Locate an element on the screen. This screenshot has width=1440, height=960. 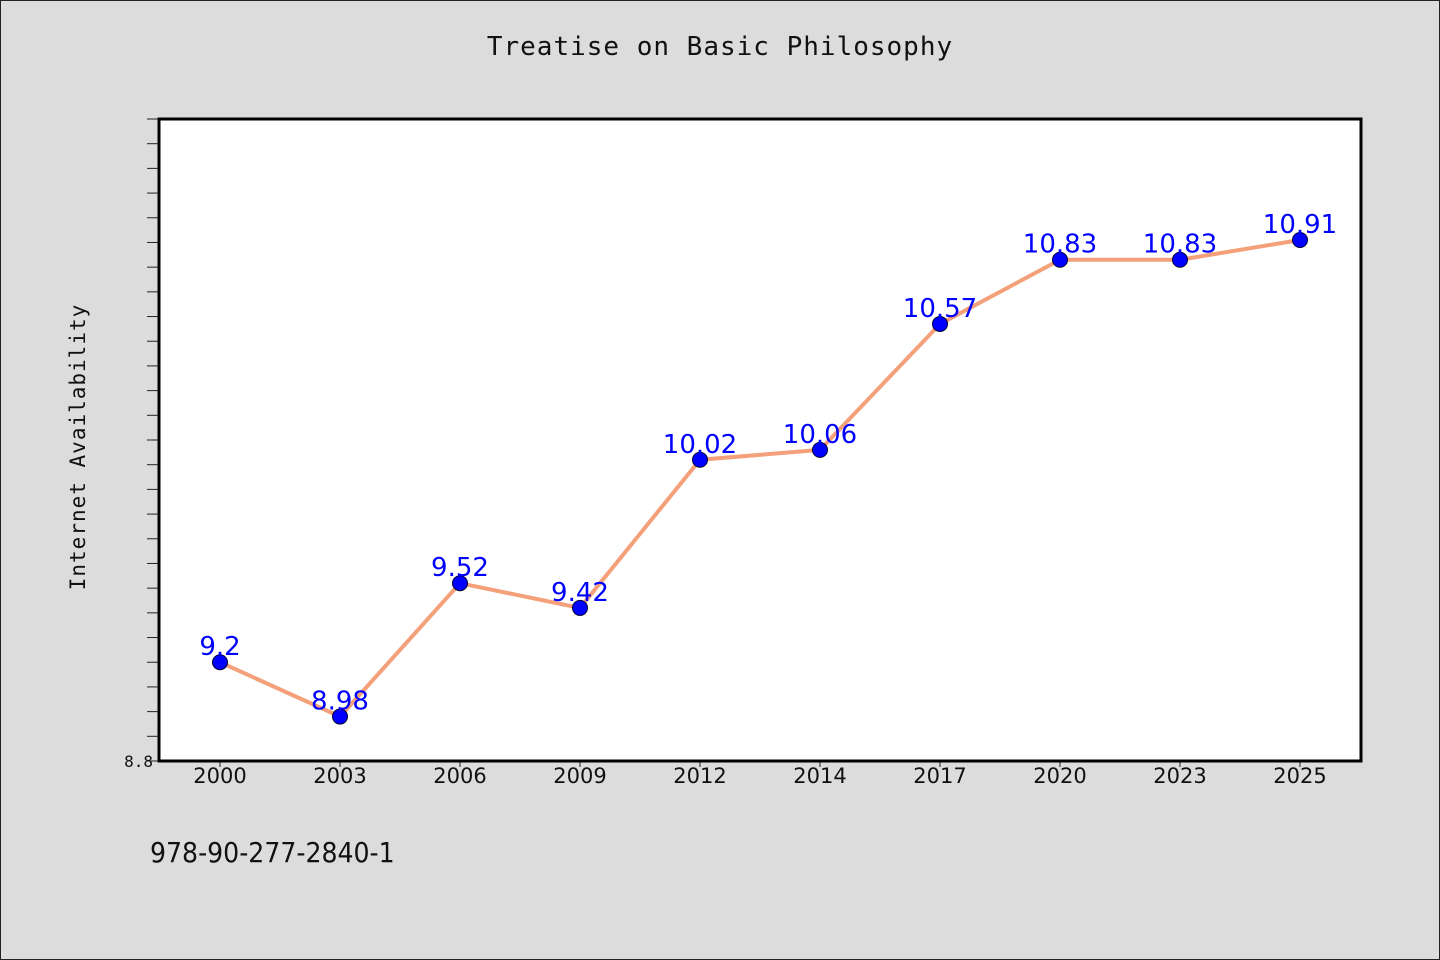
chart-title: Treatise on Basic Philosophy is located at coordinates (720, 47).